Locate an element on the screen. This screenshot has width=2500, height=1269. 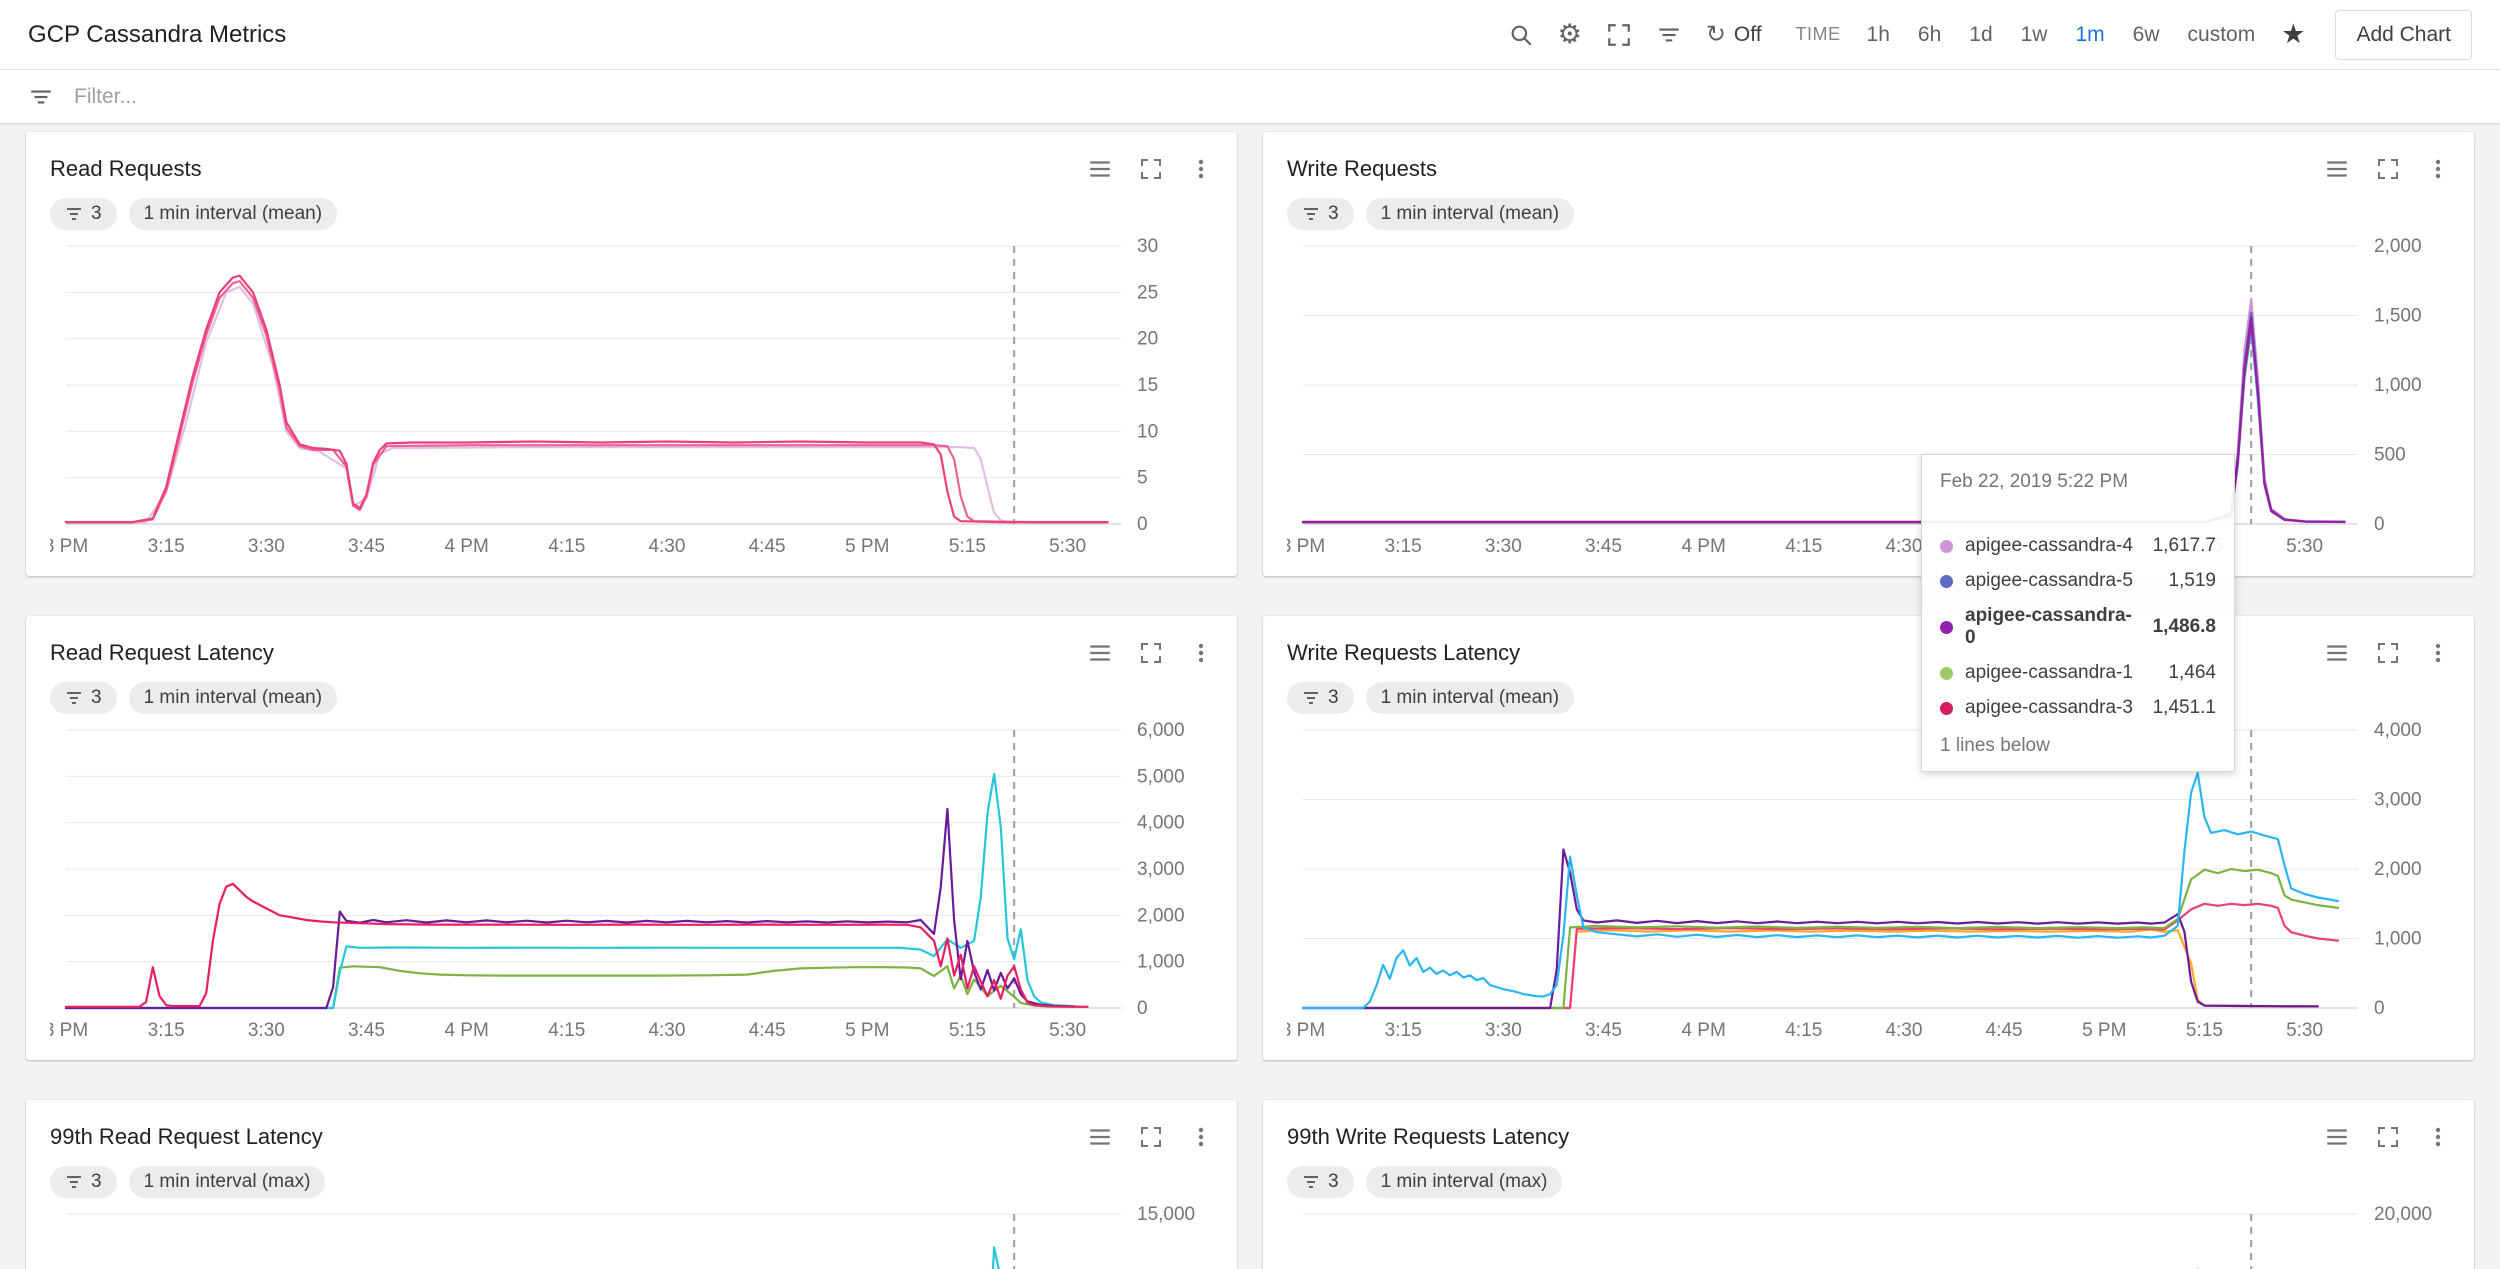
svg-text: 4:15 is located at coordinates (566, 1030).